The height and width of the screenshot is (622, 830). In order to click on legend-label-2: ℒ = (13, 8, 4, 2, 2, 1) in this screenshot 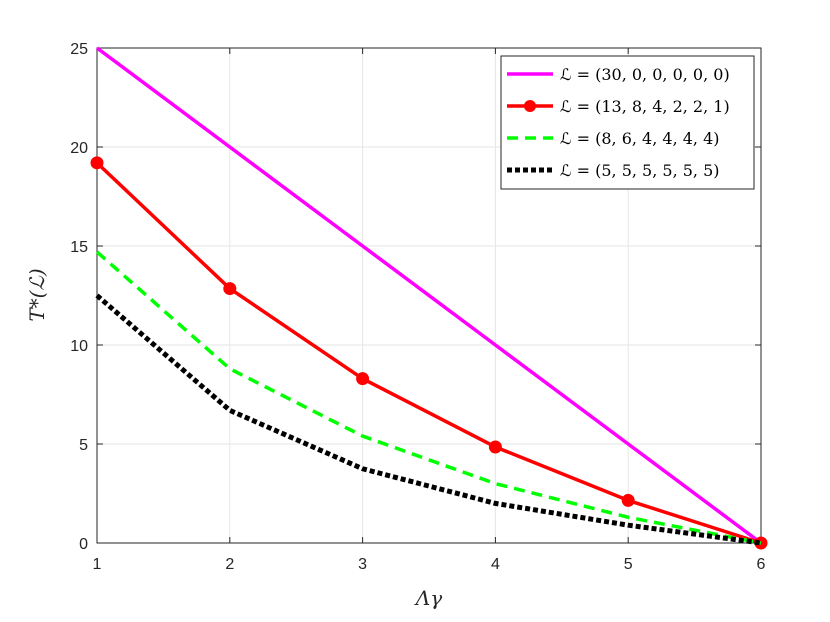, I will do `click(645, 106)`.